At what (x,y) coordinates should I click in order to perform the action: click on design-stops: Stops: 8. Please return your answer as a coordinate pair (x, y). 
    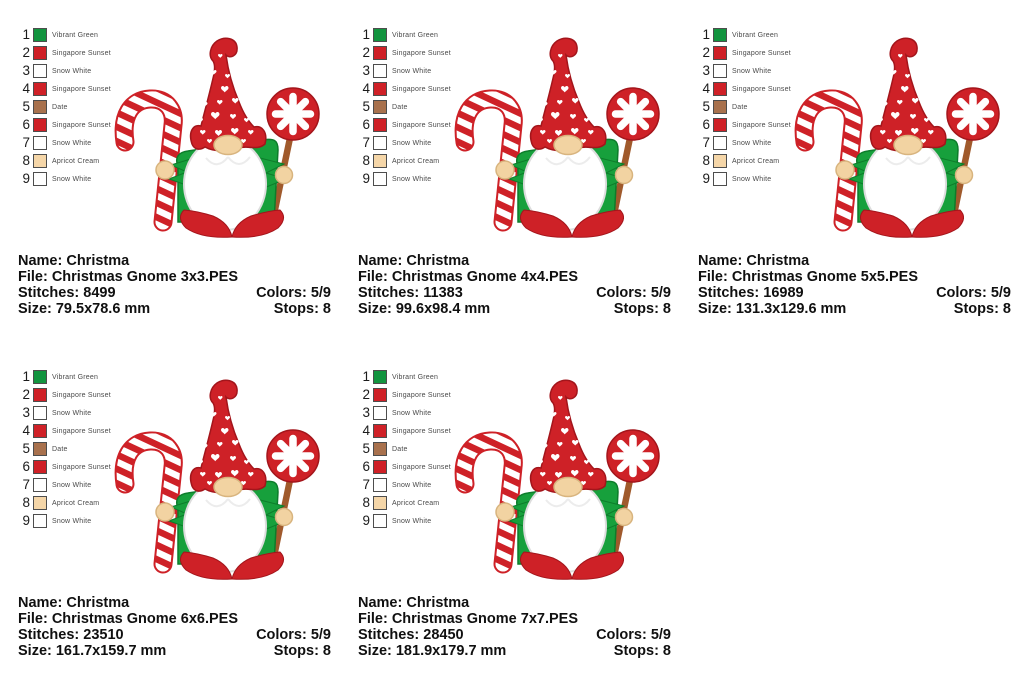
    Looking at the image, I should click on (642, 651).